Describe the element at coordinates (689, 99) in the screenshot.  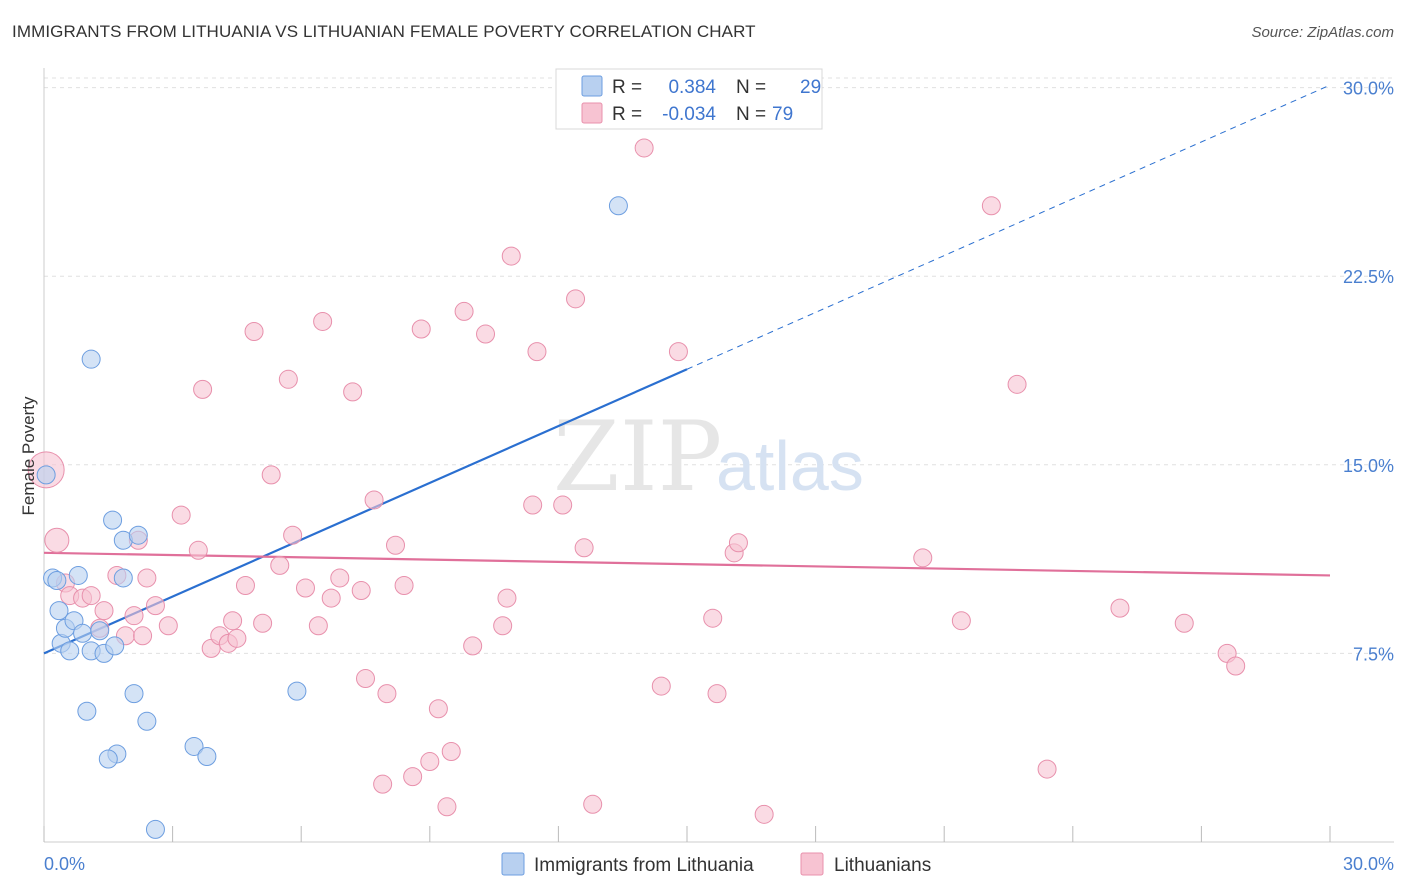
I see `stats-legend: R = 0.384 N = 29 R = -0.034 N = 79` at that location.